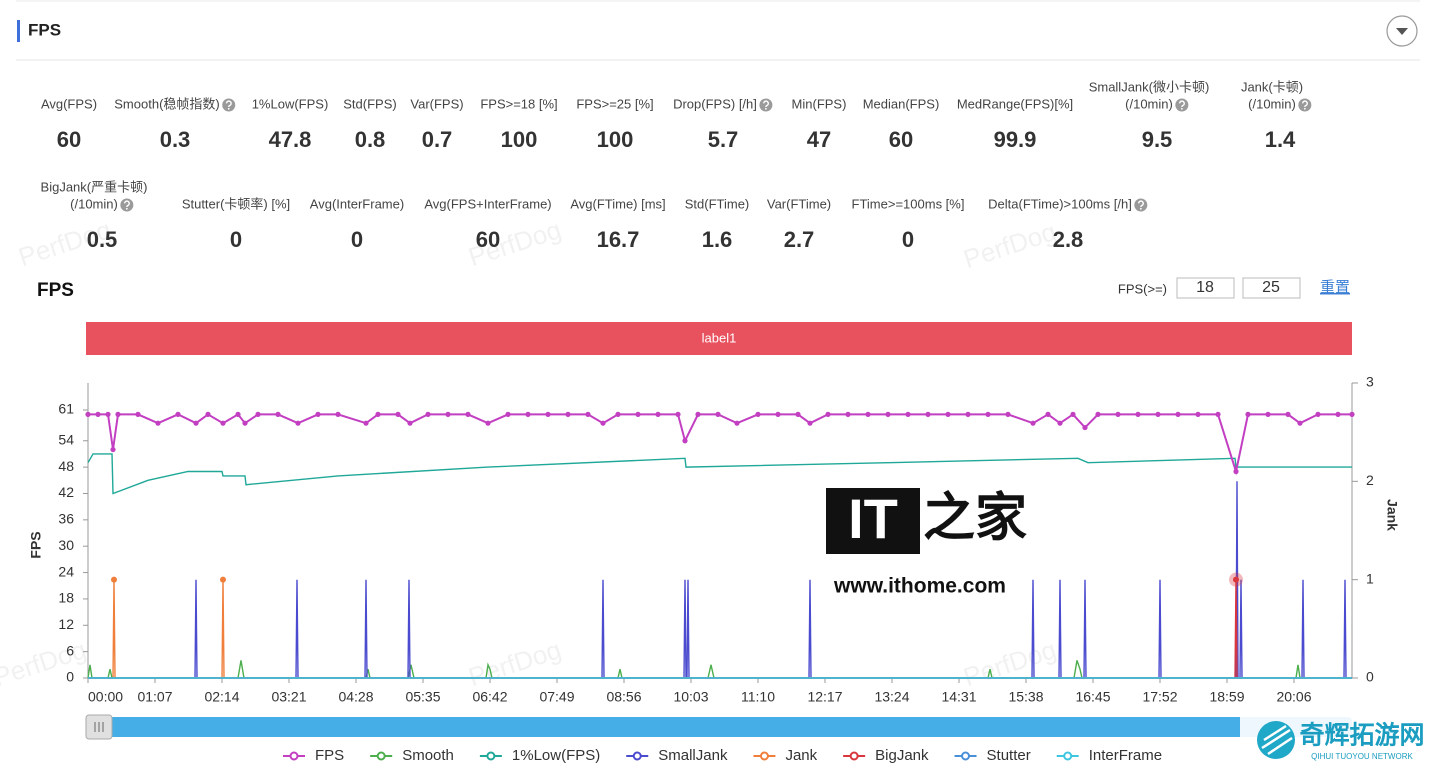 This screenshot has width=1440, height=766. I want to click on legend-label: FPS, so click(329, 755).